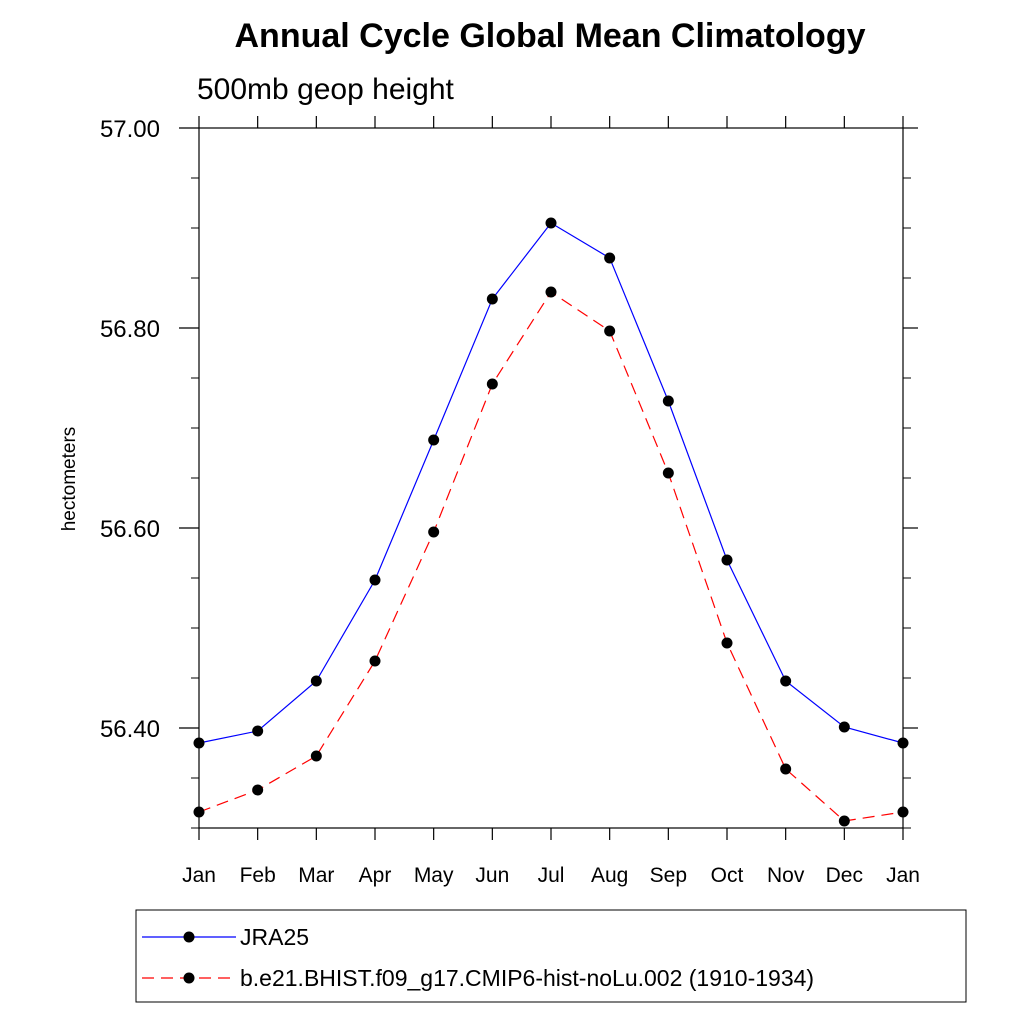 The image size is (1024, 1024). I want to click on legend-box, so click(551, 956).